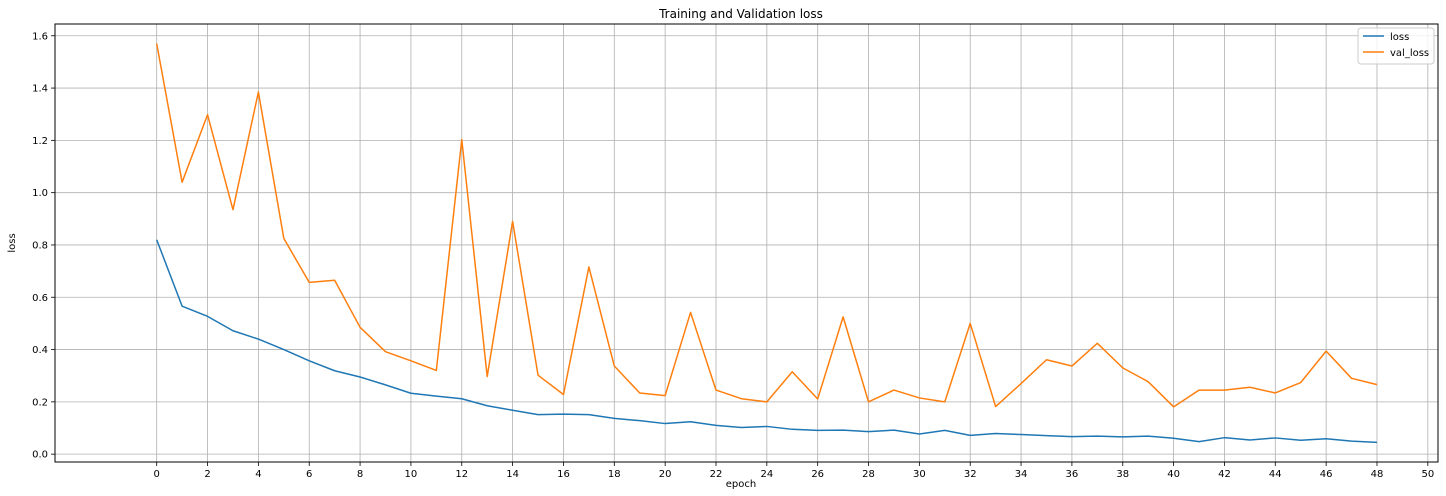 The height and width of the screenshot is (496, 1446). I want to click on x-tick-label: 18, so click(614, 474).